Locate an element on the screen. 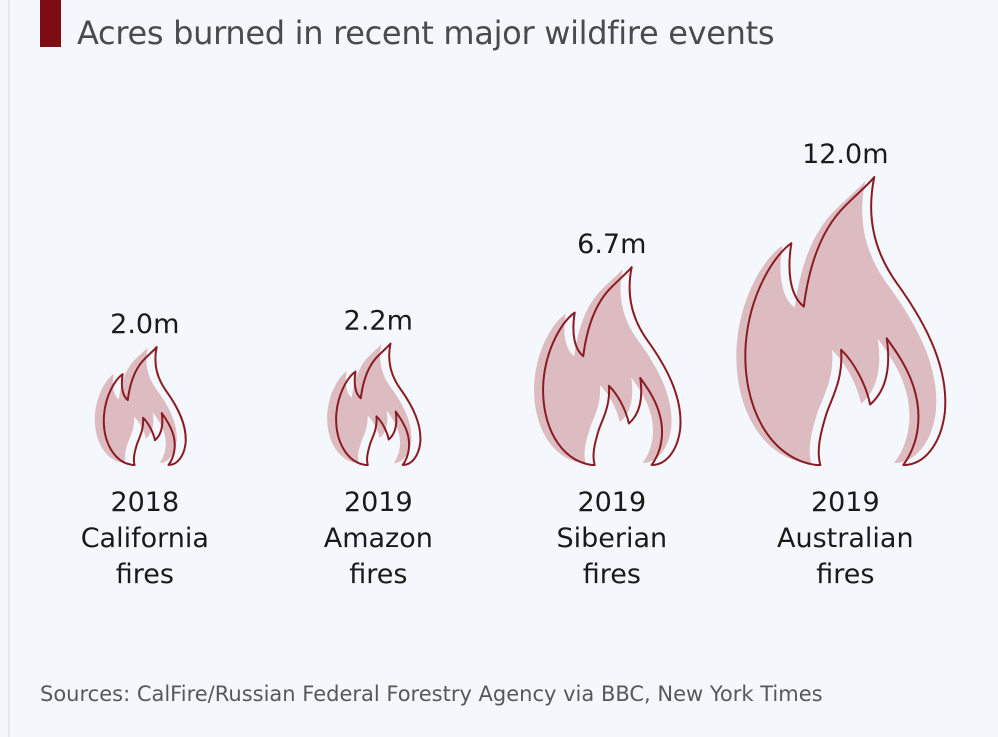 The height and width of the screenshot is (737, 998). value-label: 6.7m is located at coordinates (611, 244).